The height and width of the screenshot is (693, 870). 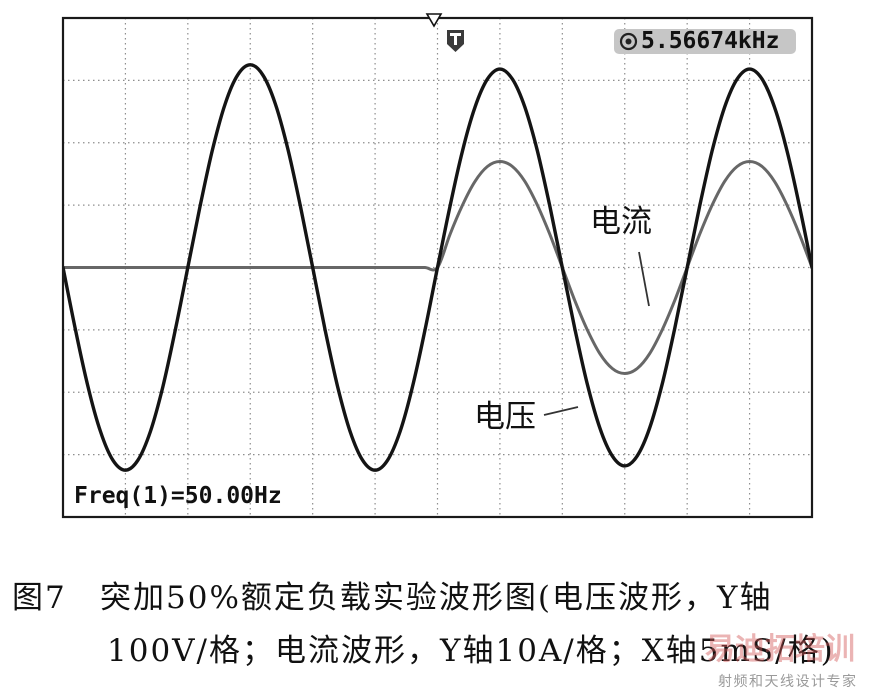 I want to click on watermark-slogan: 射频和天线设计专家, so click(x=788, y=682).